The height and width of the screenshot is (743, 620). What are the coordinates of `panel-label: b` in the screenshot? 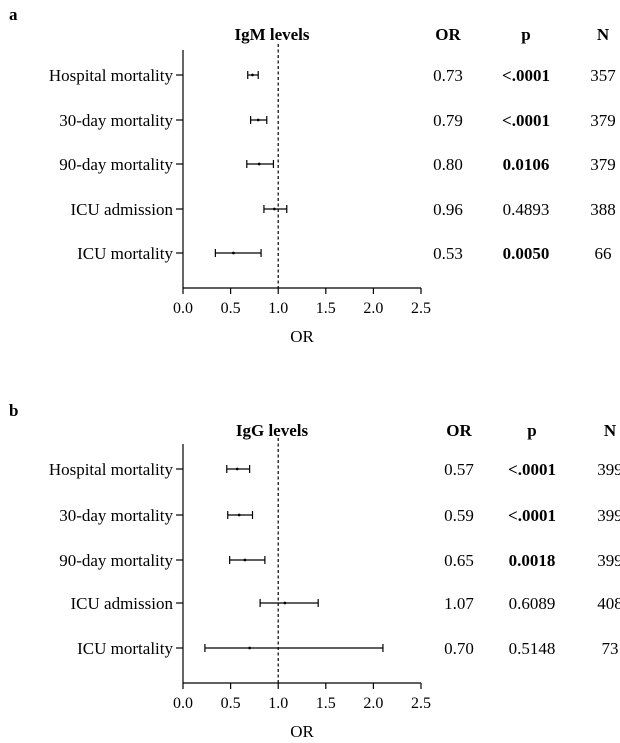 It's located at (13, 410).